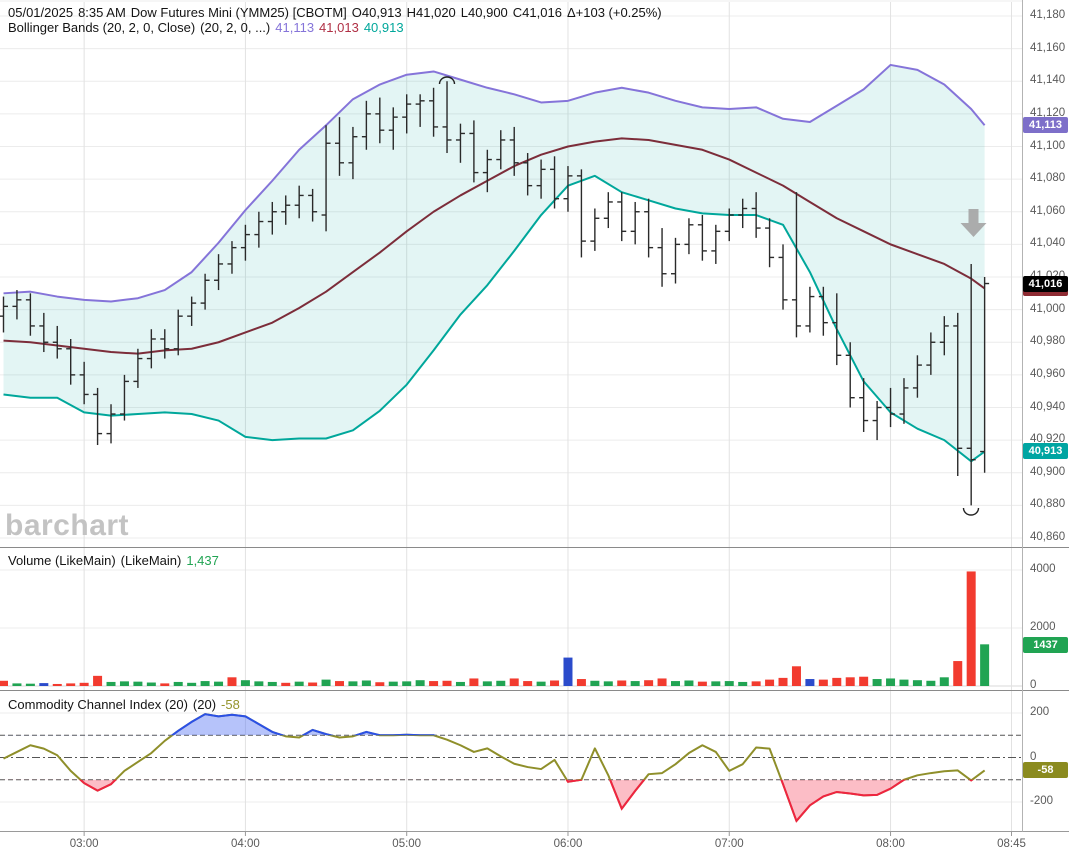 The image size is (1069, 857). What do you see at coordinates (1048, 15) in the screenshot?
I see `price-axis-tick: 41,180` at bounding box center [1048, 15].